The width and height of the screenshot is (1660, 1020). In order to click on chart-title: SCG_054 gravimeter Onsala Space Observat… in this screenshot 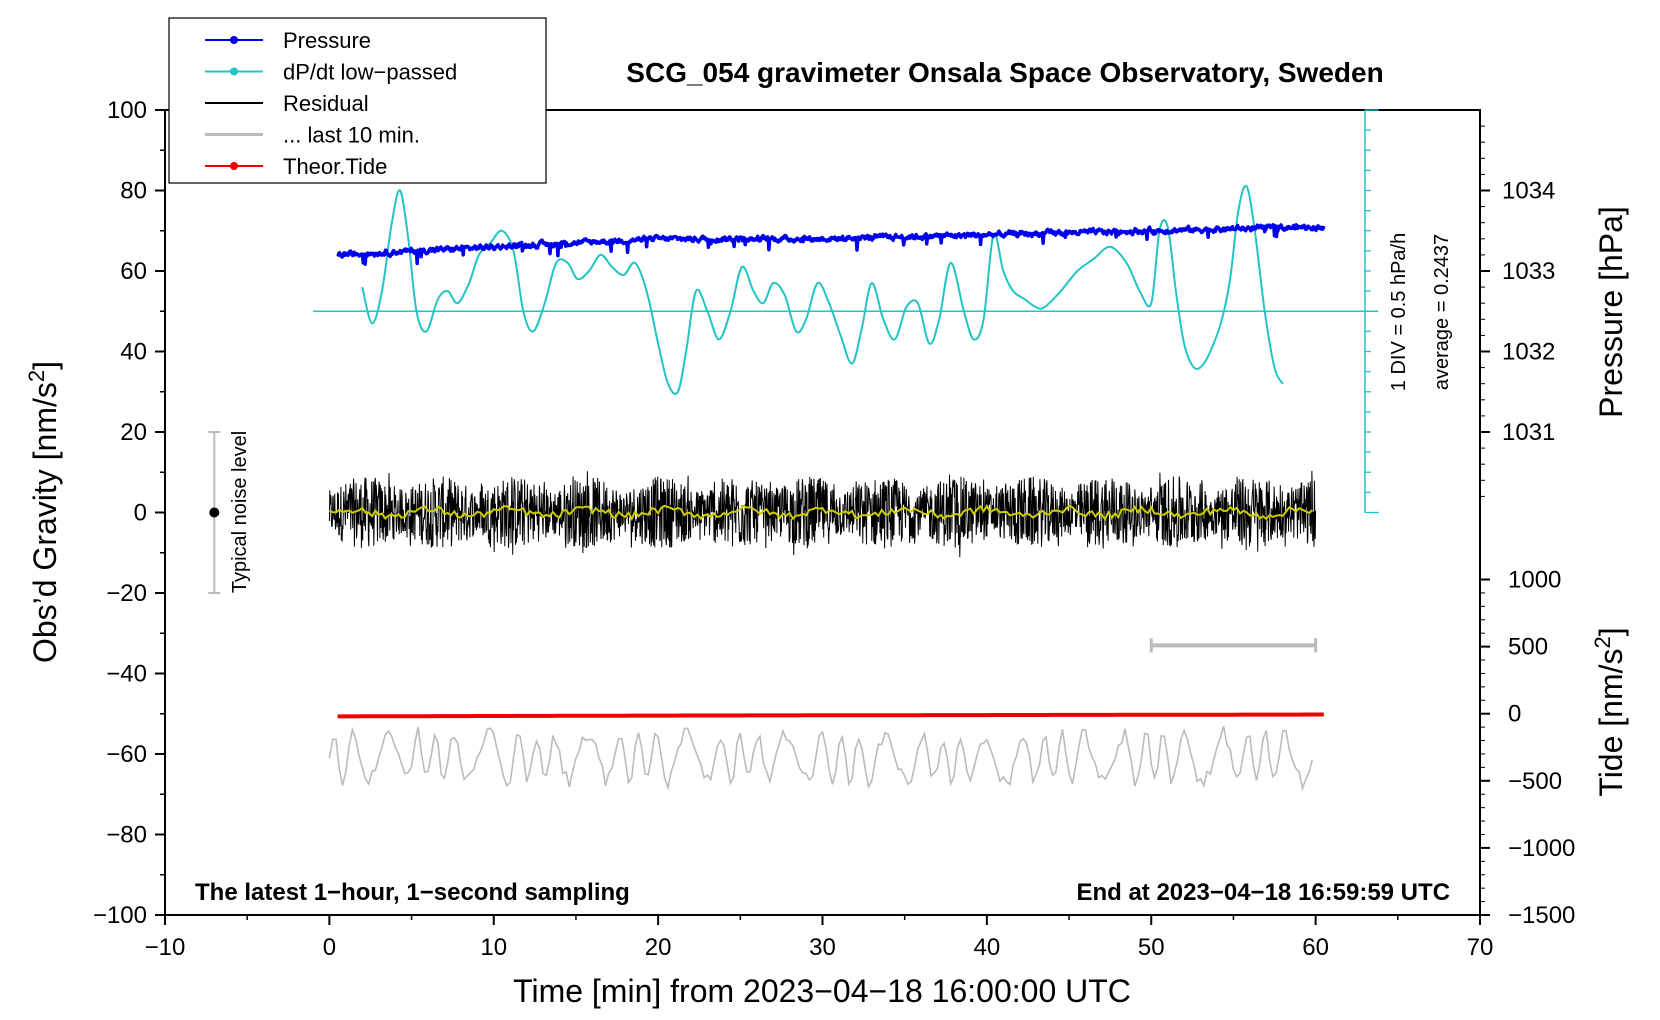, I will do `click(1004, 72)`.